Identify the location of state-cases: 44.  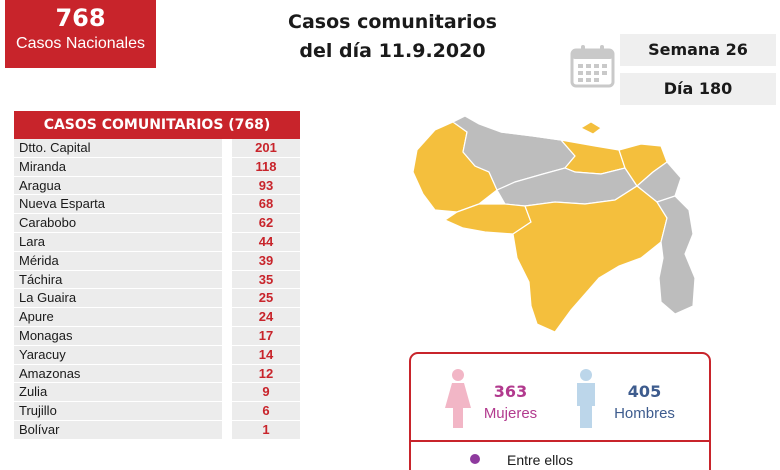
(266, 242).